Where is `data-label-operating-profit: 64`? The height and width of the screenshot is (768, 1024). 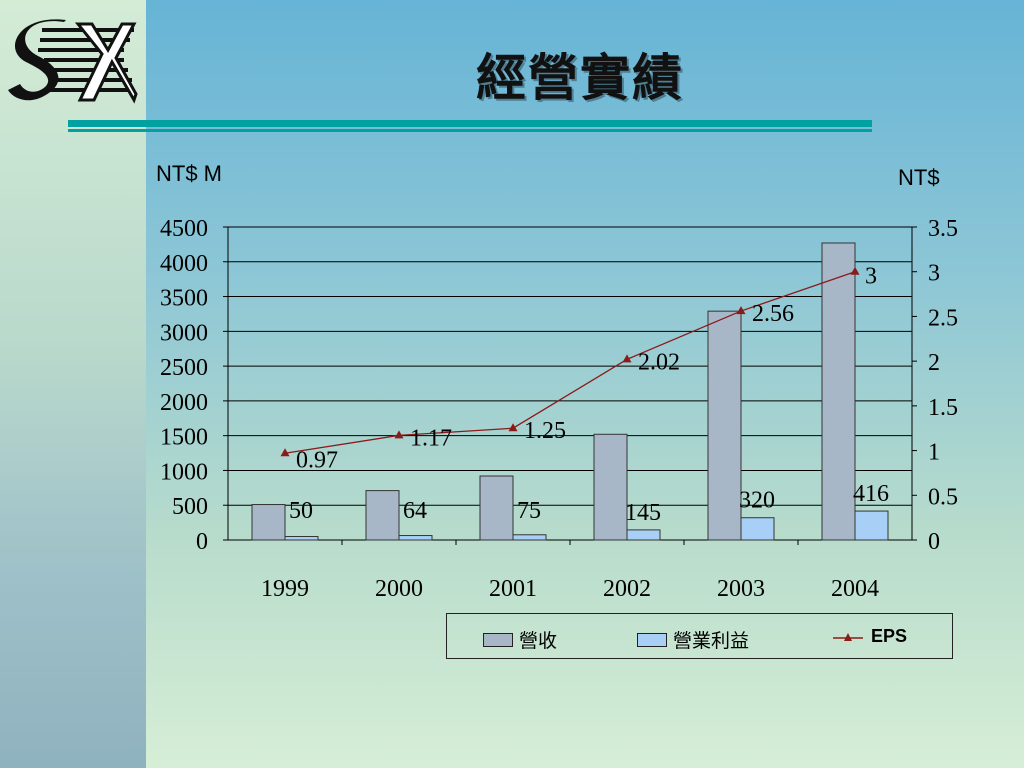 data-label-operating-profit: 64 is located at coordinates (415, 511).